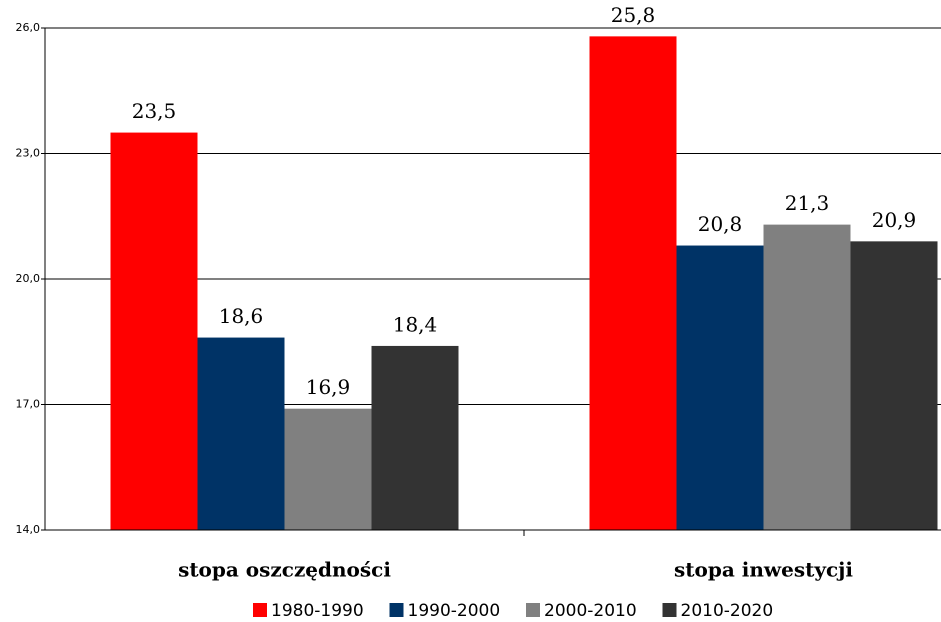 The height and width of the screenshot is (622, 941). I want to click on y-tick-label: 14,0, so click(28, 529).